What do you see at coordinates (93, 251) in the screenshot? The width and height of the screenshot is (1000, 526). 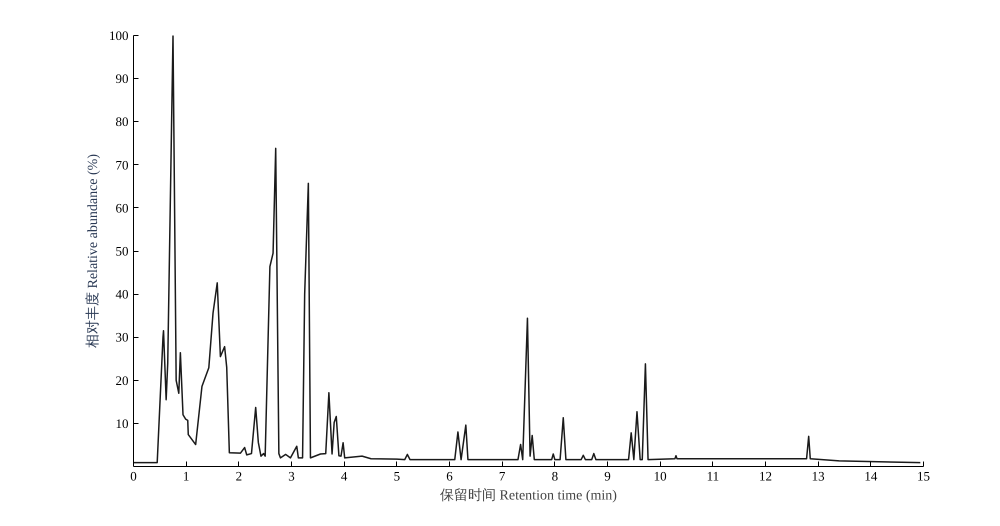 I see `y-axis-title: 相对丰度 Relative abundance (%)` at bounding box center [93, 251].